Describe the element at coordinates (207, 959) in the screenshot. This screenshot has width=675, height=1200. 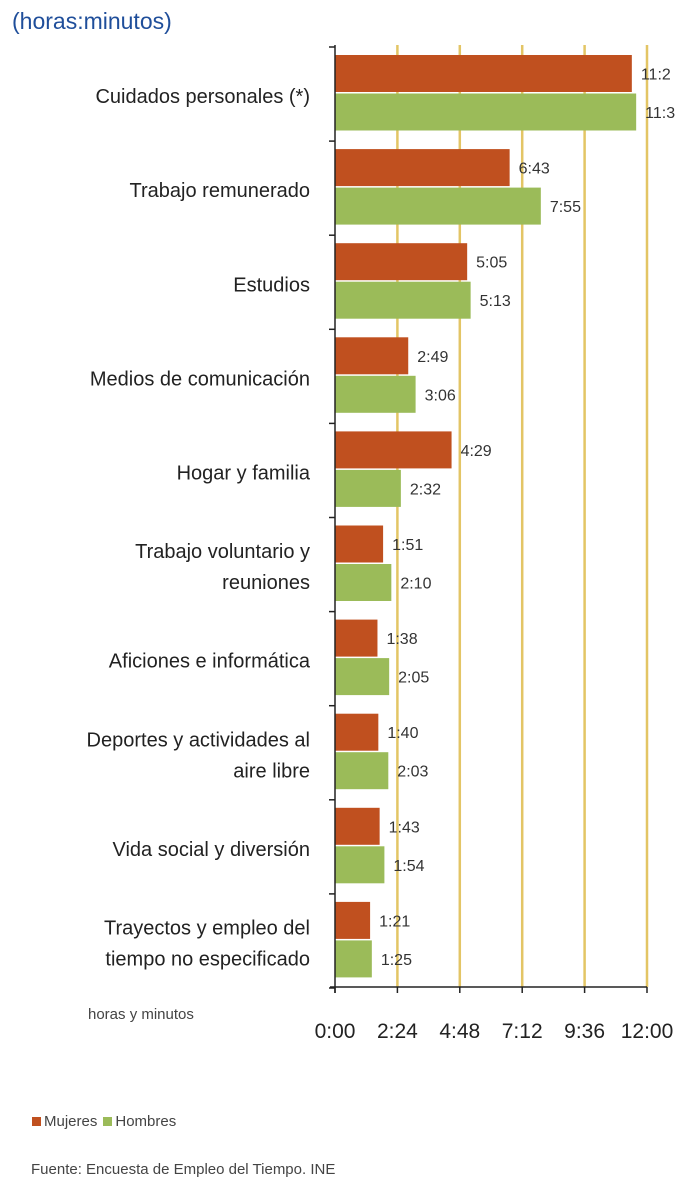
I see `category-label-9-1: tiempo no especificado` at that location.